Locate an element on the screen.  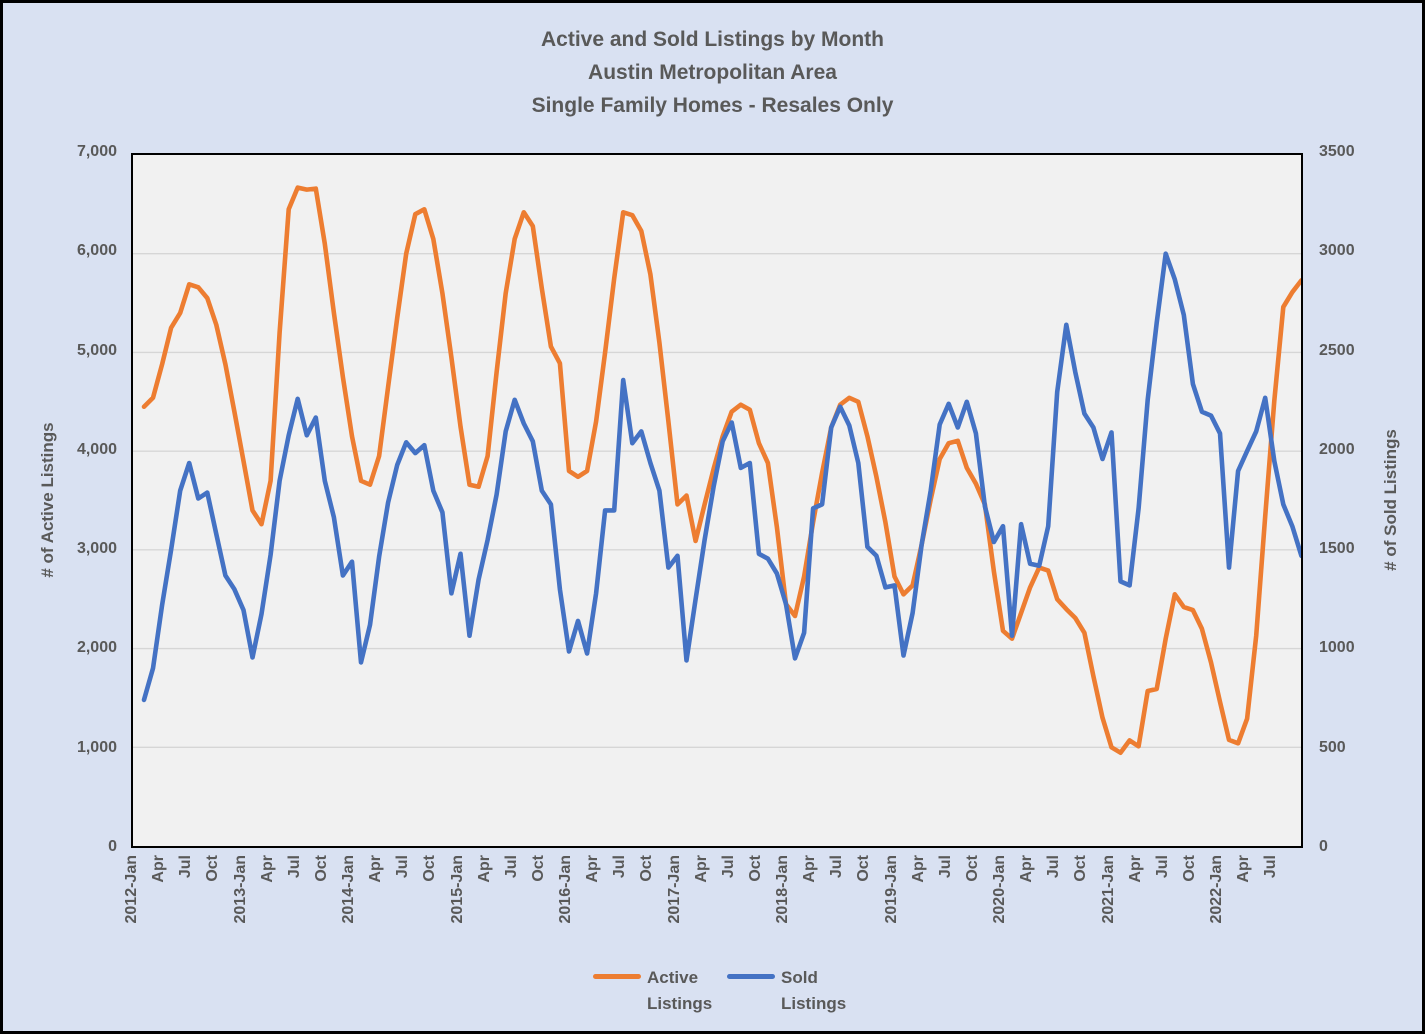
left-axis-tick: 5,000 is located at coordinates (96, 350).